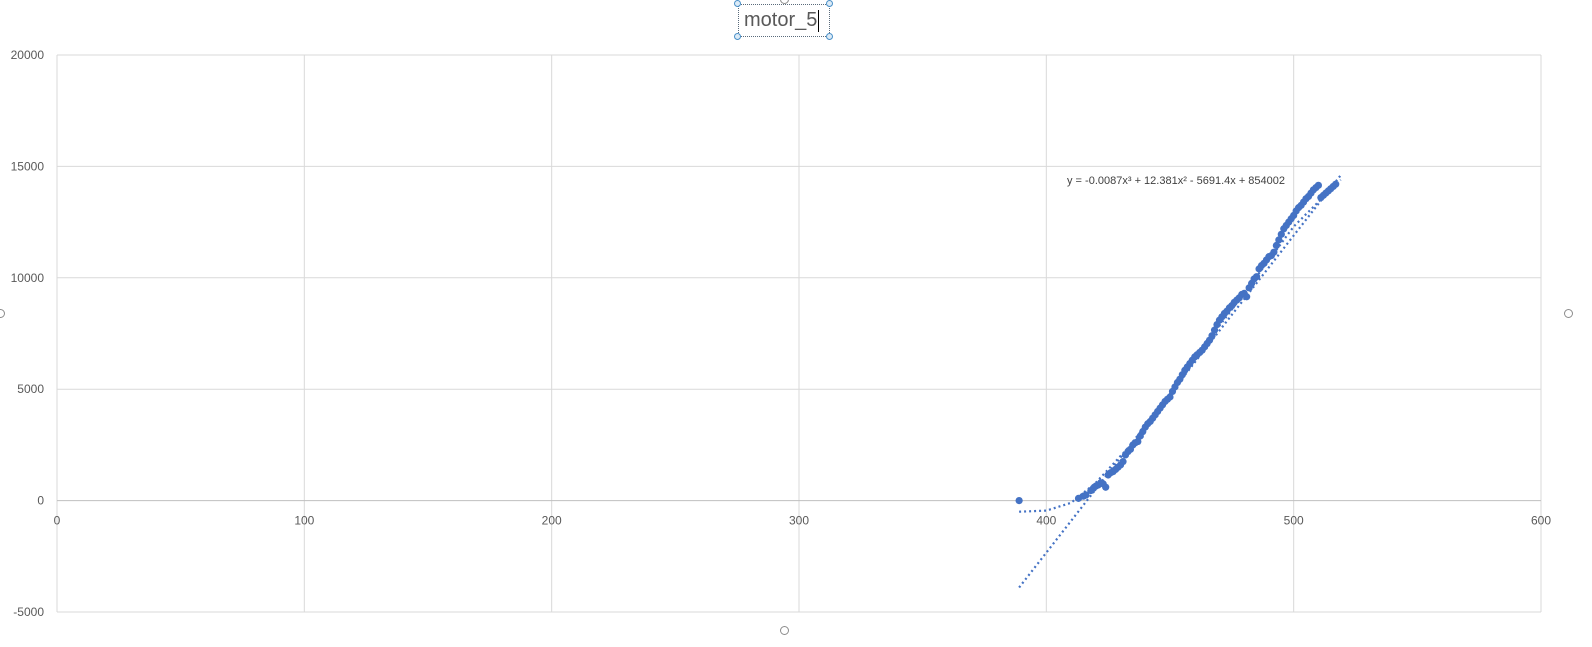 This screenshot has width=1592, height=647. What do you see at coordinates (304, 521) in the screenshot?
I see `x-tick-label: 100` at bounding box center [304, 521].